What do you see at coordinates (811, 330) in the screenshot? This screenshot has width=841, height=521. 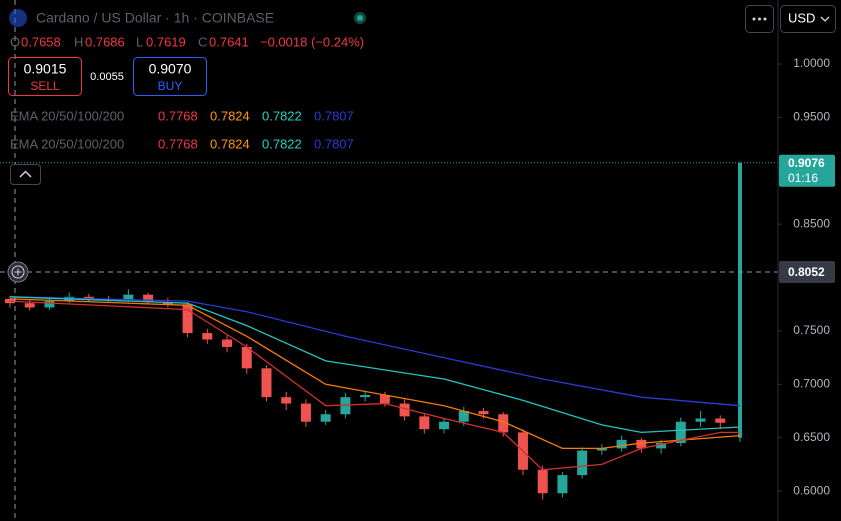 I see `y-tick-label: 0.7500` at bounding box center [811, 330].